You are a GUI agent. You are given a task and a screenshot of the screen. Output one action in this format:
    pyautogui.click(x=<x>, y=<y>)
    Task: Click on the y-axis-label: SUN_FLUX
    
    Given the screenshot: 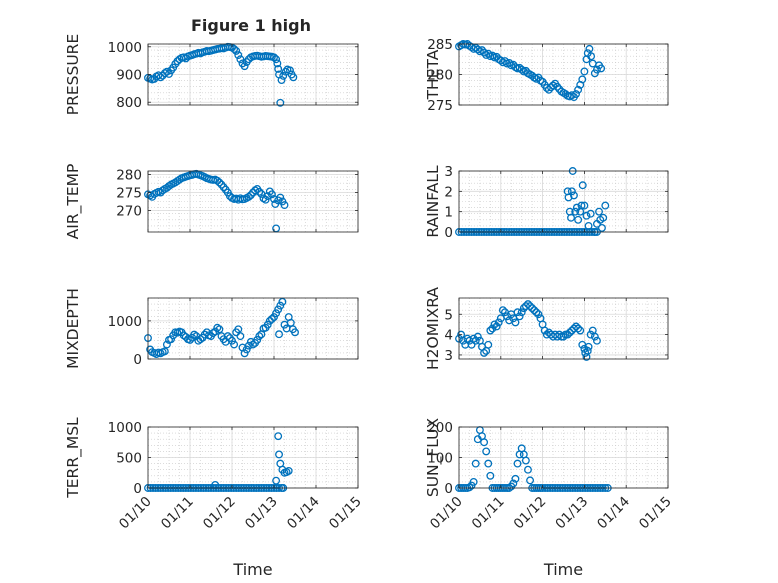 What is the action you would take?
    pyautogui.click(x=433, y=457)
    